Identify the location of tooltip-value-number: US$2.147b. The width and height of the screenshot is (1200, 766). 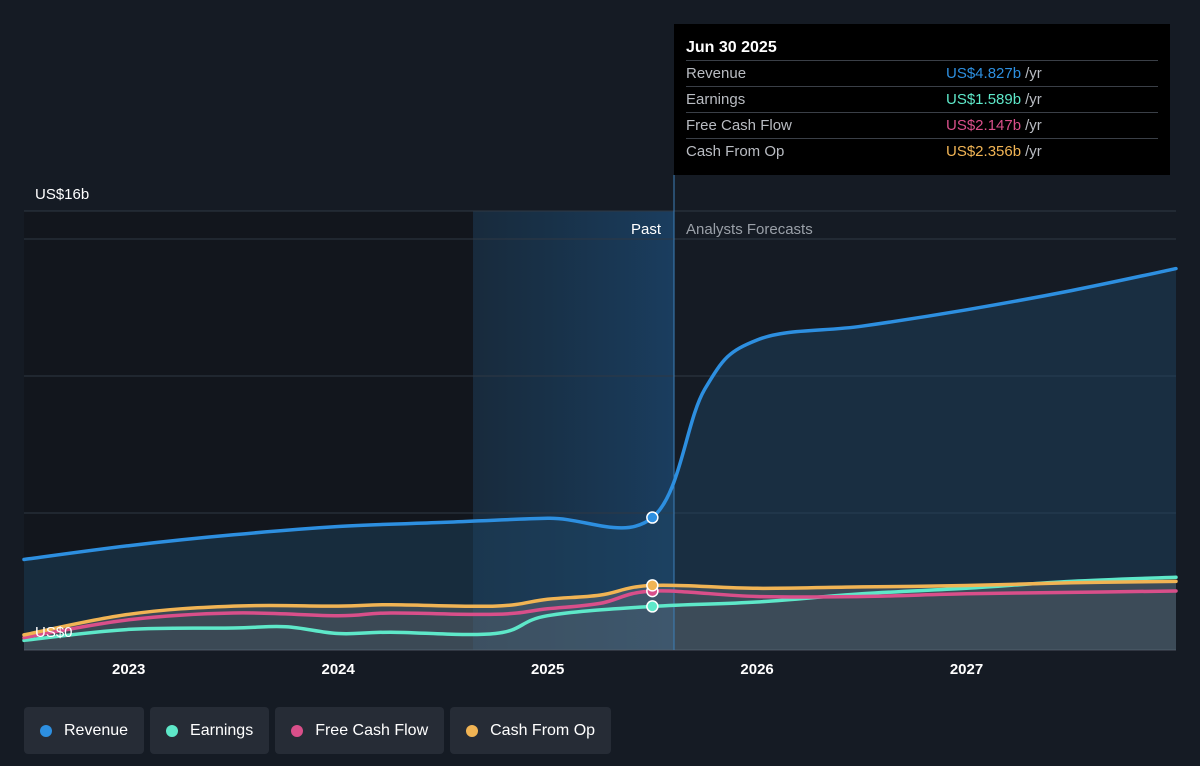
(984, 125).